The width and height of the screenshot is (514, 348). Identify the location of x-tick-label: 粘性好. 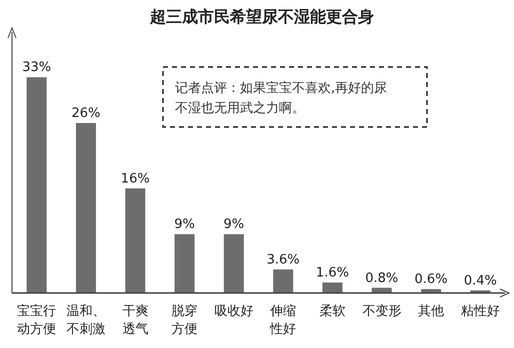
(480, 311).